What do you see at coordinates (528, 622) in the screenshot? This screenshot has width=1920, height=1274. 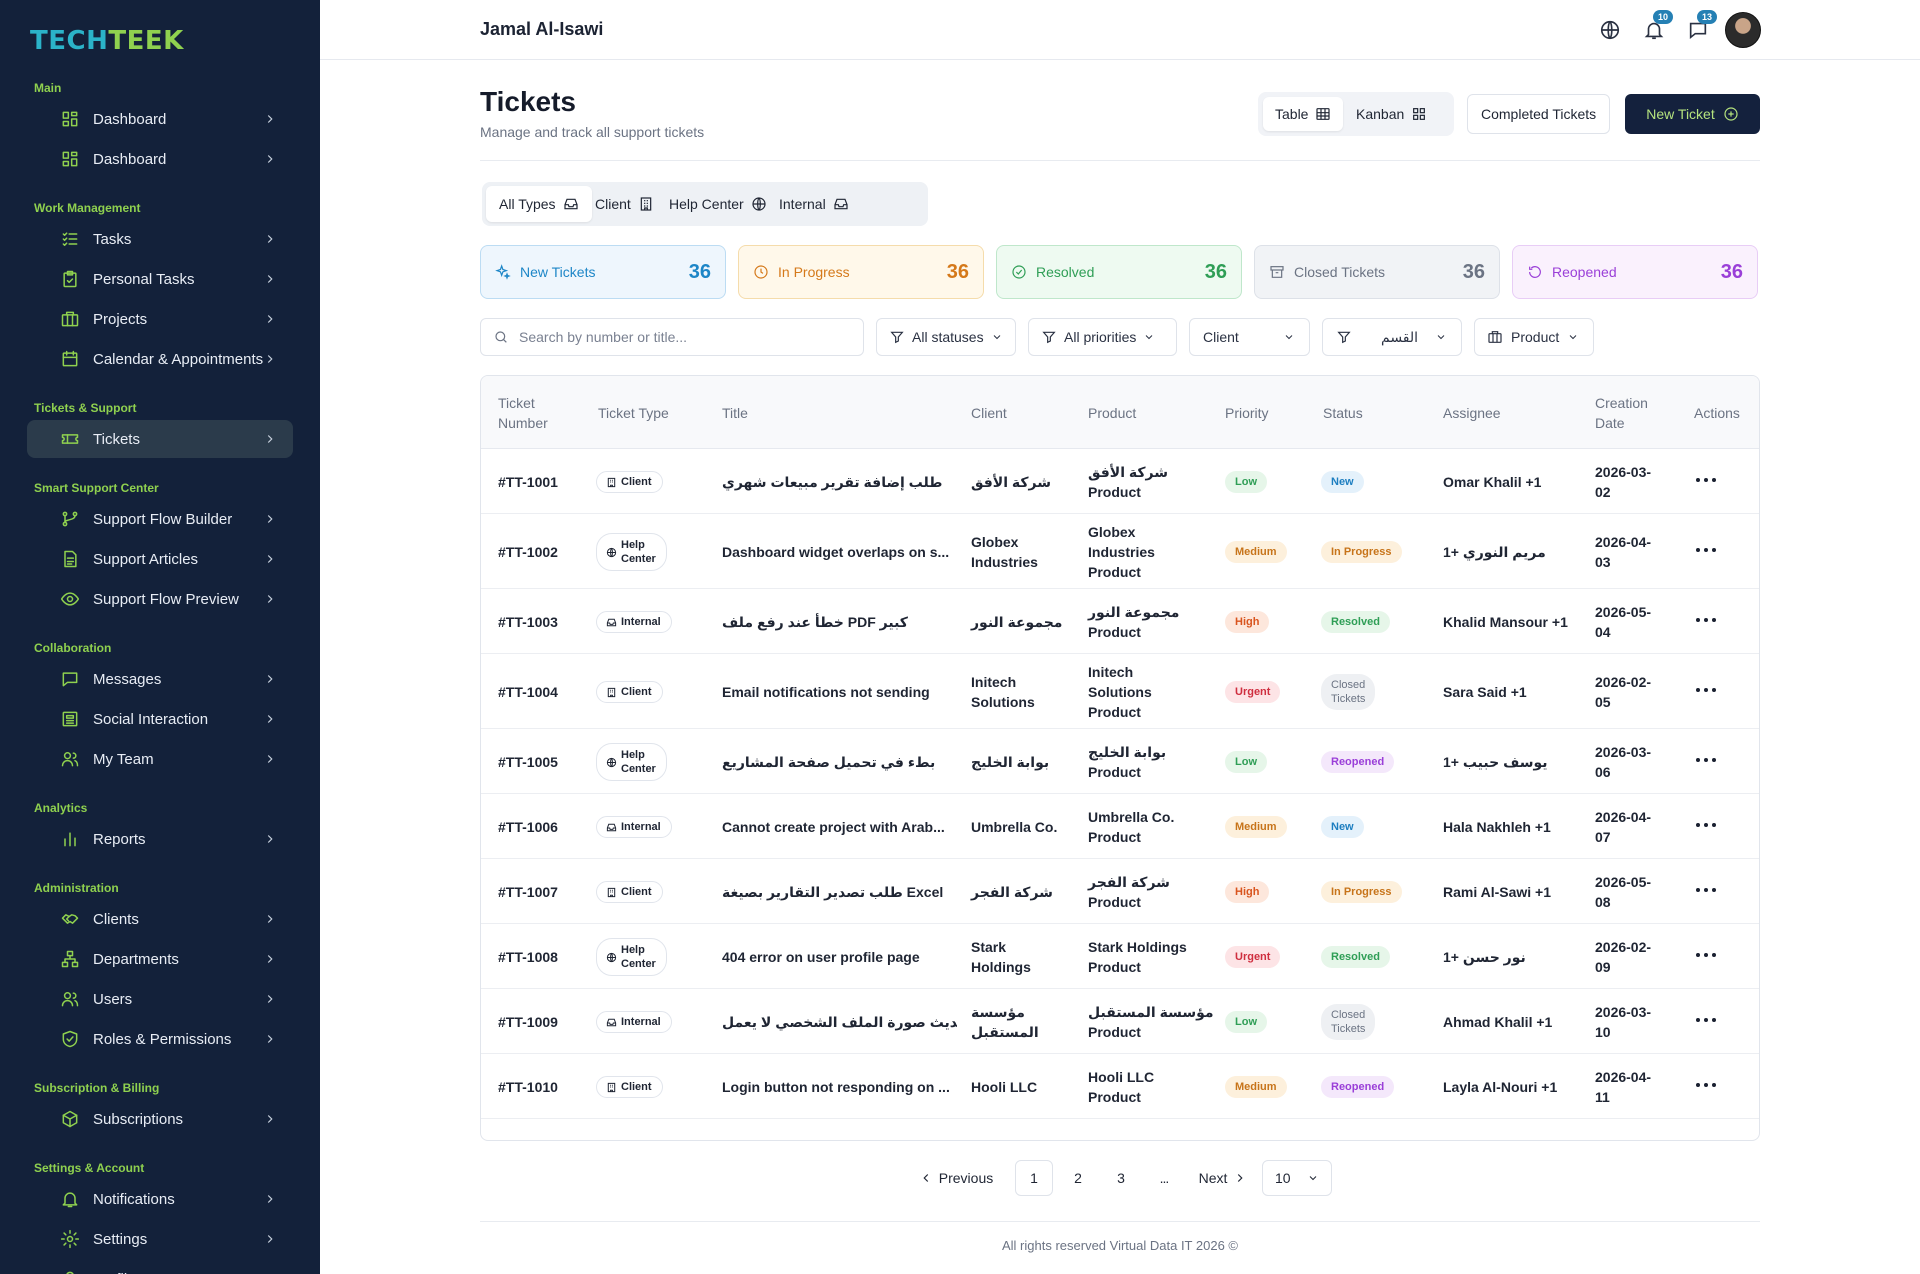 I see `ticket-number: #TT-1003` at bounding box center [528, 622].